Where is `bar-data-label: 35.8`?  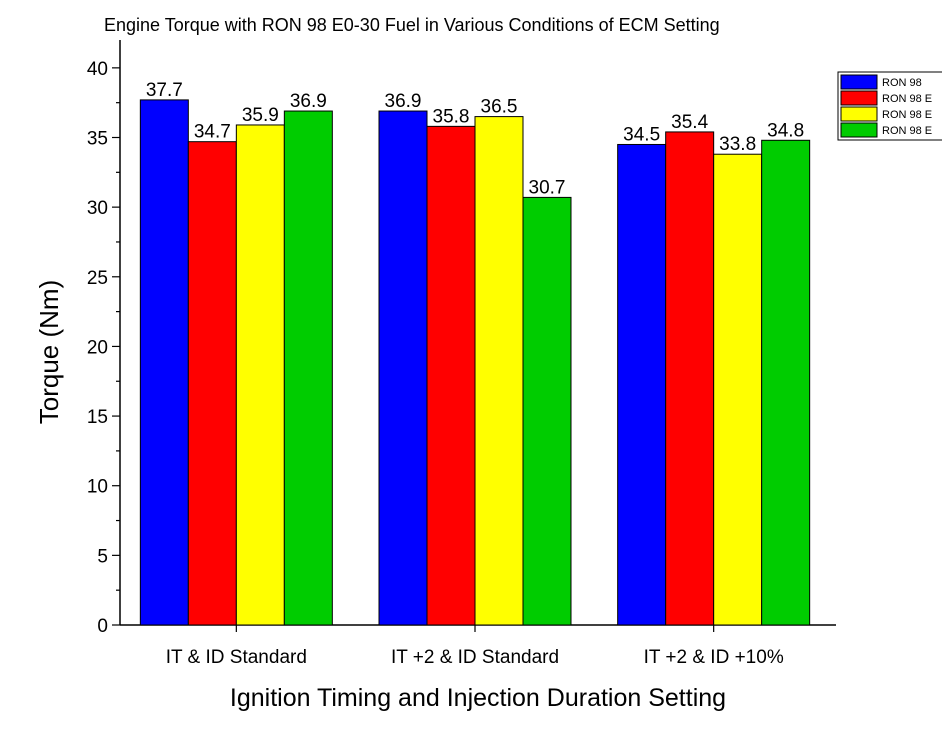 bar-data-label: 35.8 is located at coordinates (451, 116).